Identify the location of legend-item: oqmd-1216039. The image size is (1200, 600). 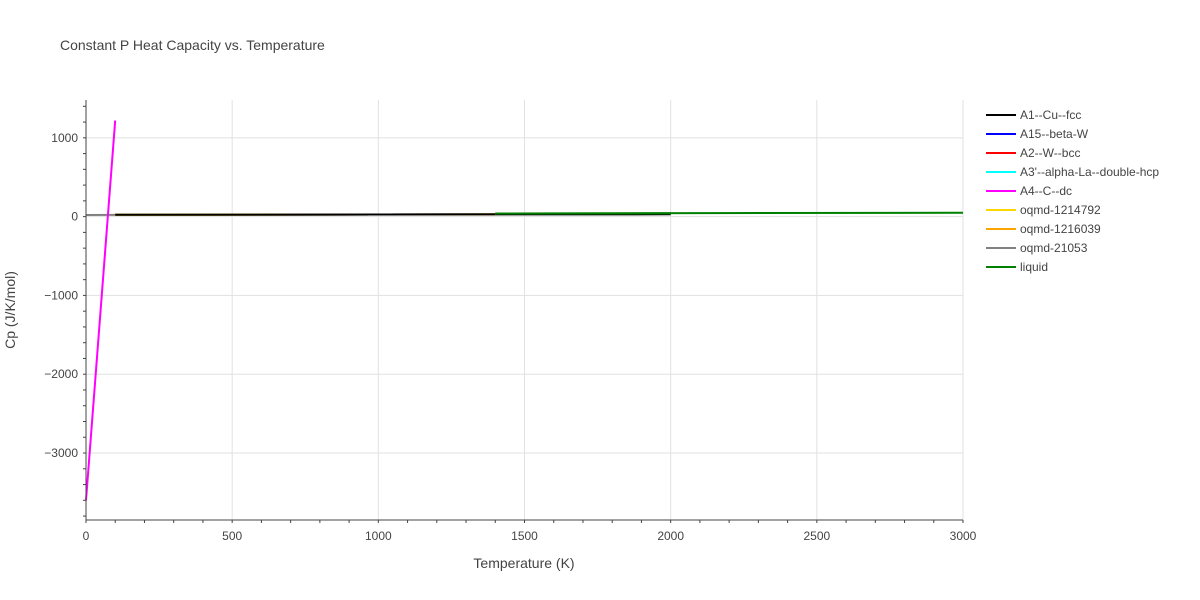
(1043, 229).